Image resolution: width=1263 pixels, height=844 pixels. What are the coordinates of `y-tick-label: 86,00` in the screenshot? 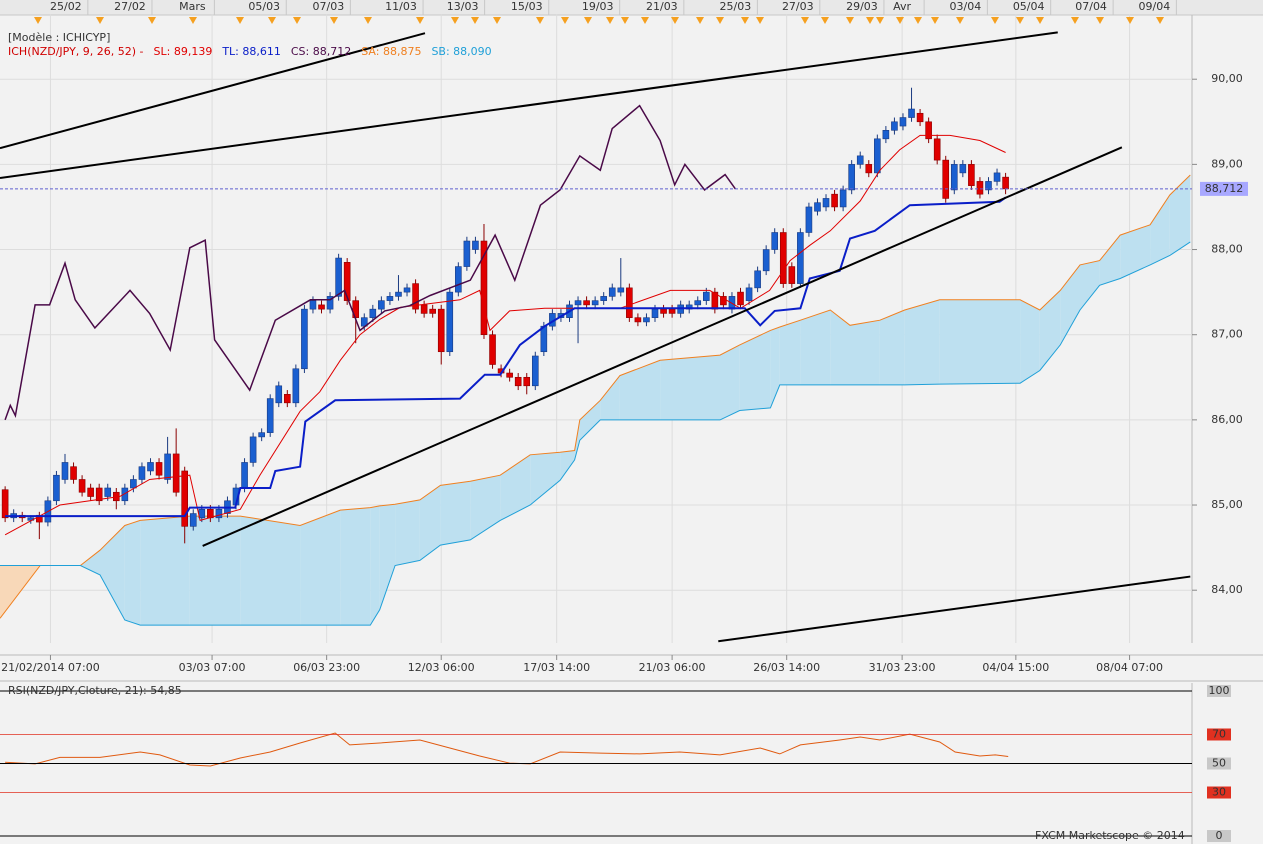 It's located at (1227, 419).